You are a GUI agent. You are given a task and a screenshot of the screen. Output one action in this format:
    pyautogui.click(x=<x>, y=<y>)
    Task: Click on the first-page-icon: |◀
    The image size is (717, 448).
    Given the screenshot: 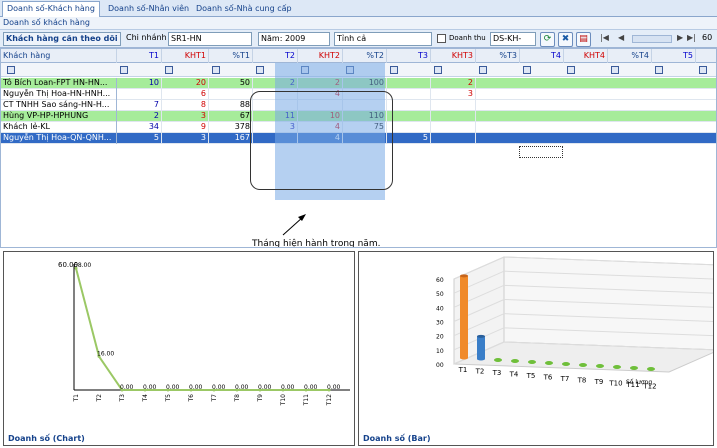 What is the action you would take?
    pyautogui.click(x=604, y=37)
    